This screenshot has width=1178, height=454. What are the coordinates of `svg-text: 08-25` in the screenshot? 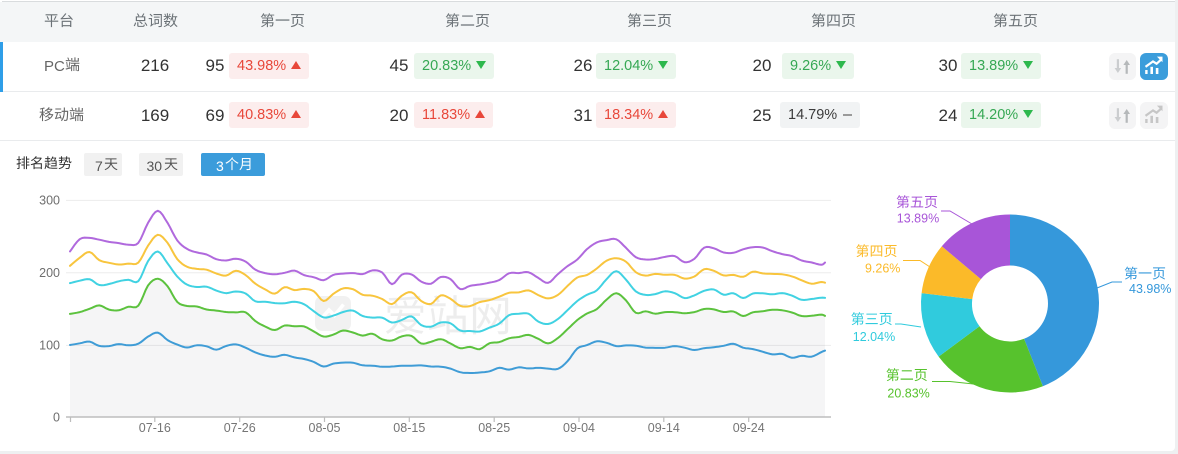 It's located at (494, 428).